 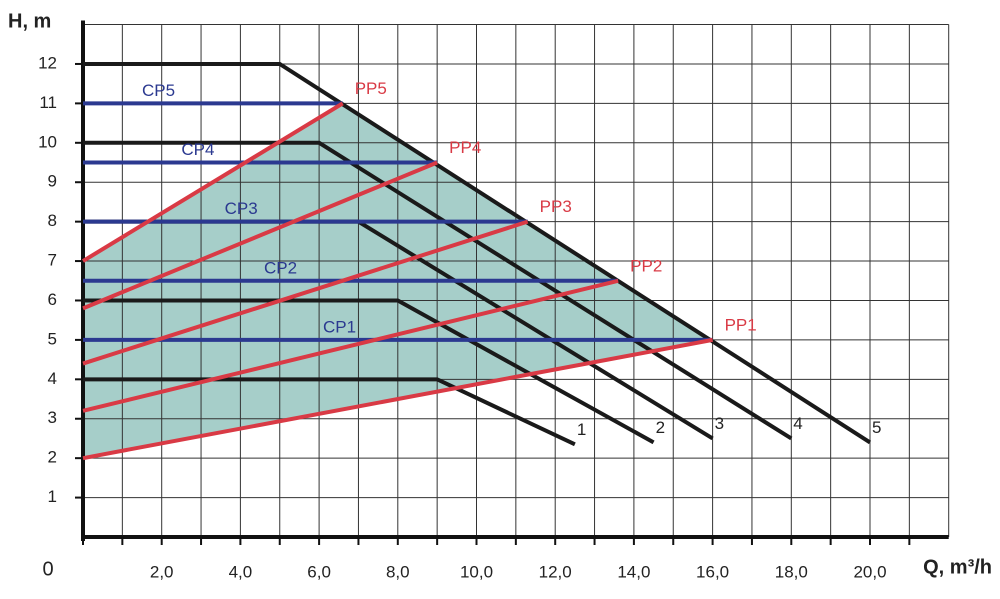 I want to click on x-axis-title: Q, m³/h, so click(x=957, y=567).